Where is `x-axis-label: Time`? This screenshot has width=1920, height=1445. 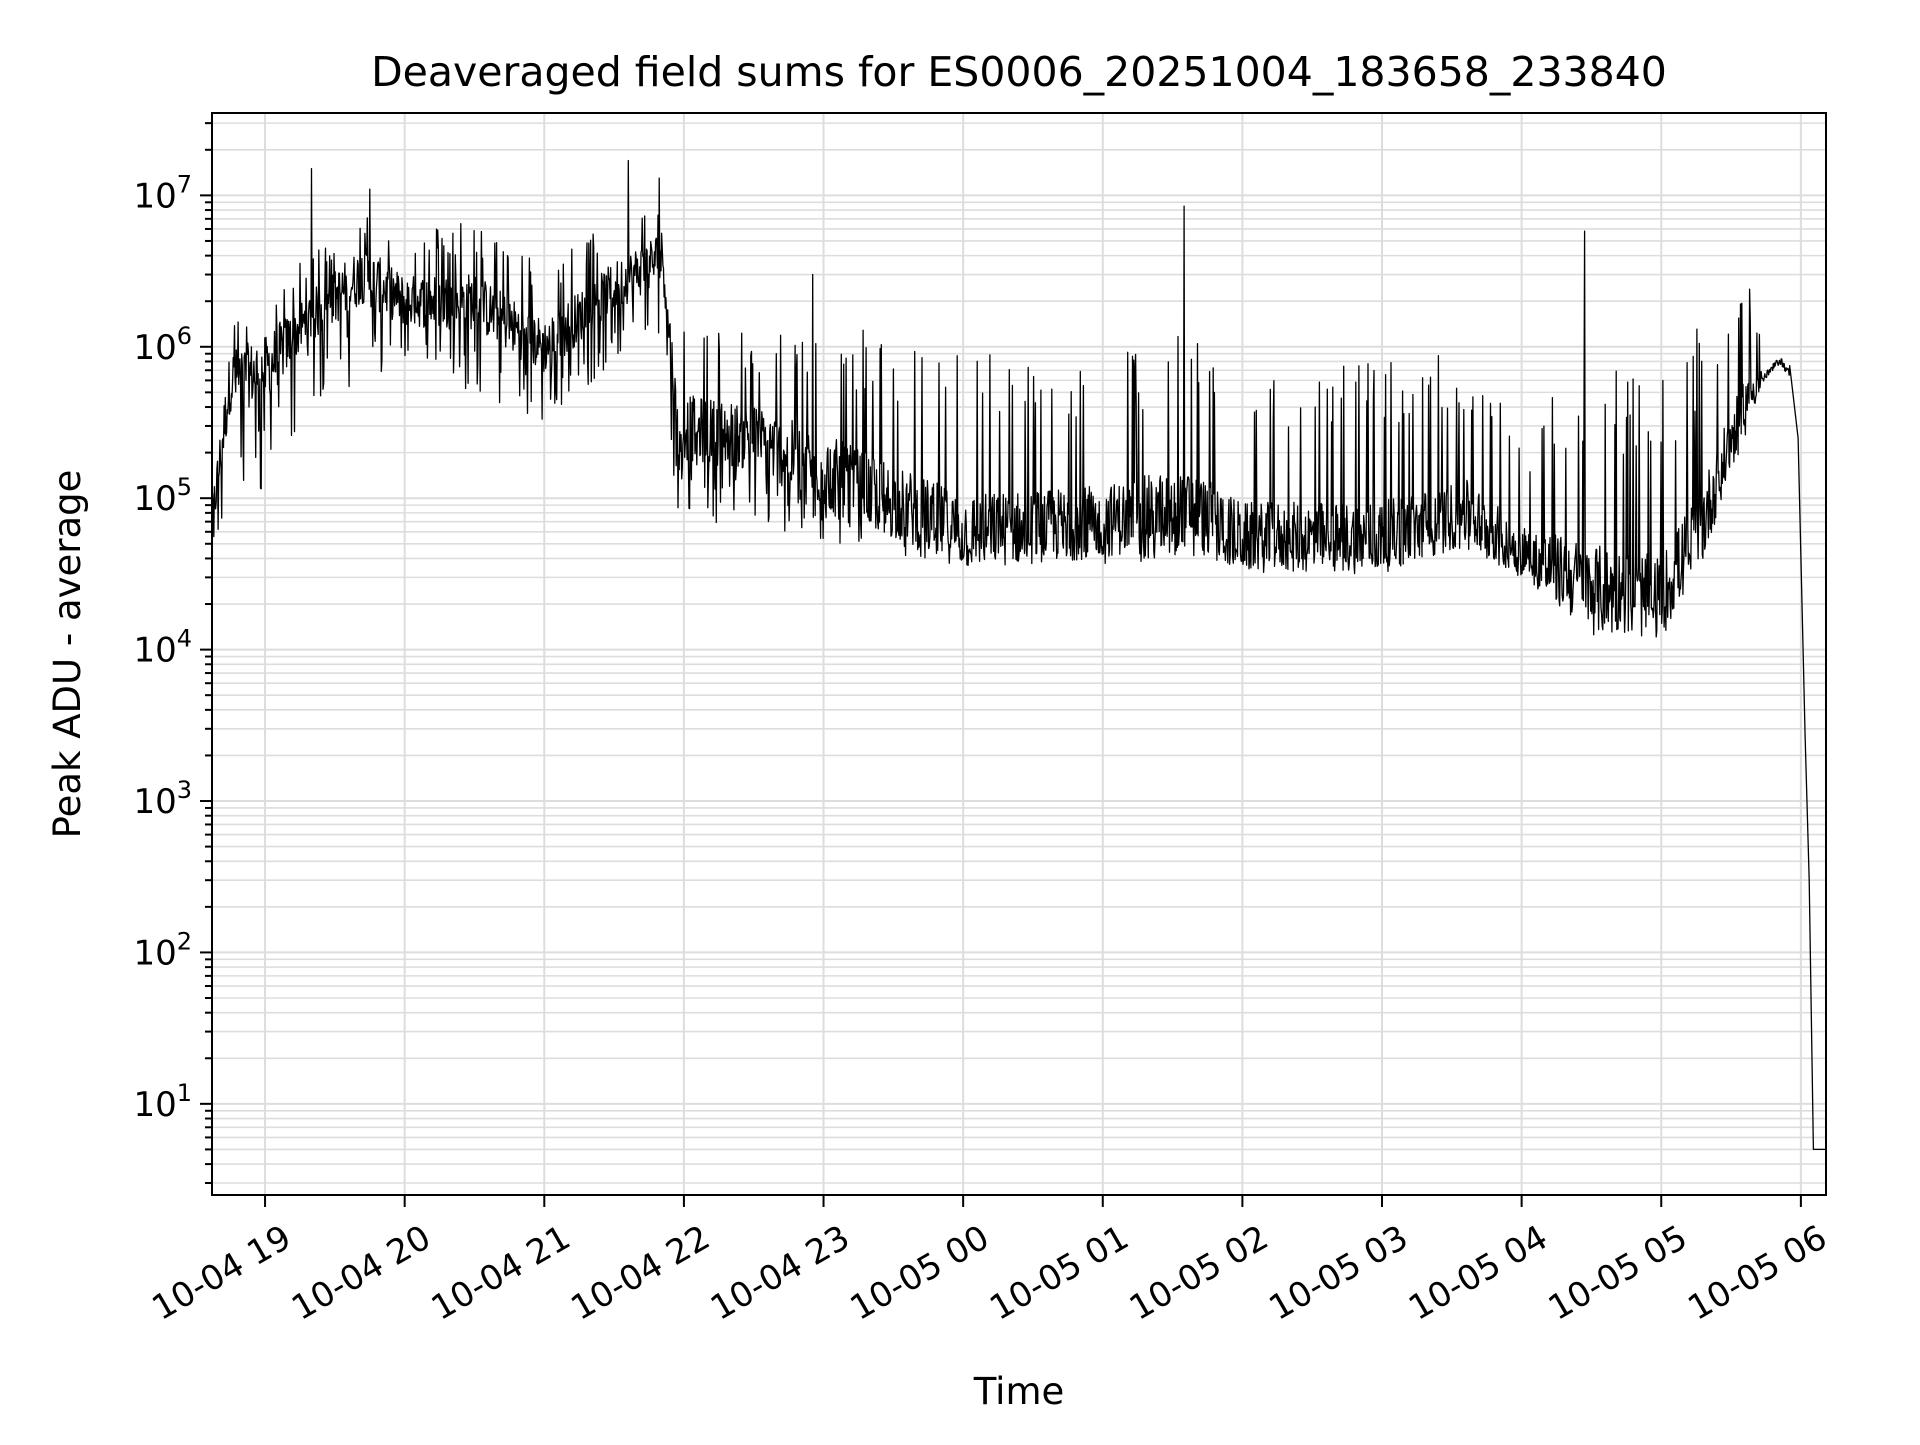 x-axis-label: Time is located at coordinates (1019, 1391).